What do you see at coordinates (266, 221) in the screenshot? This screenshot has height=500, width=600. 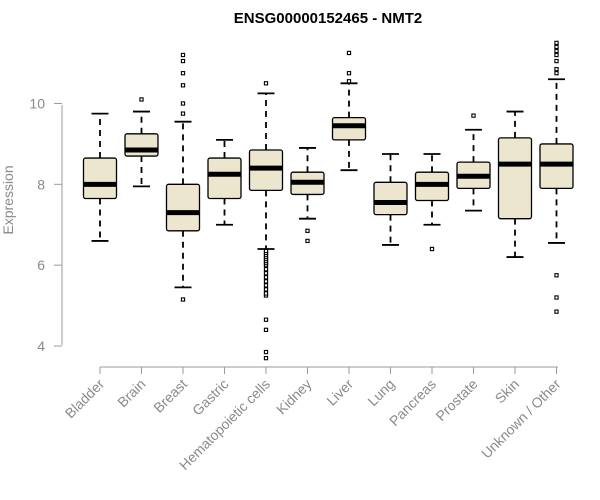 I see `box-group-hematopoietic-cells` at bounding box center [266, 221].